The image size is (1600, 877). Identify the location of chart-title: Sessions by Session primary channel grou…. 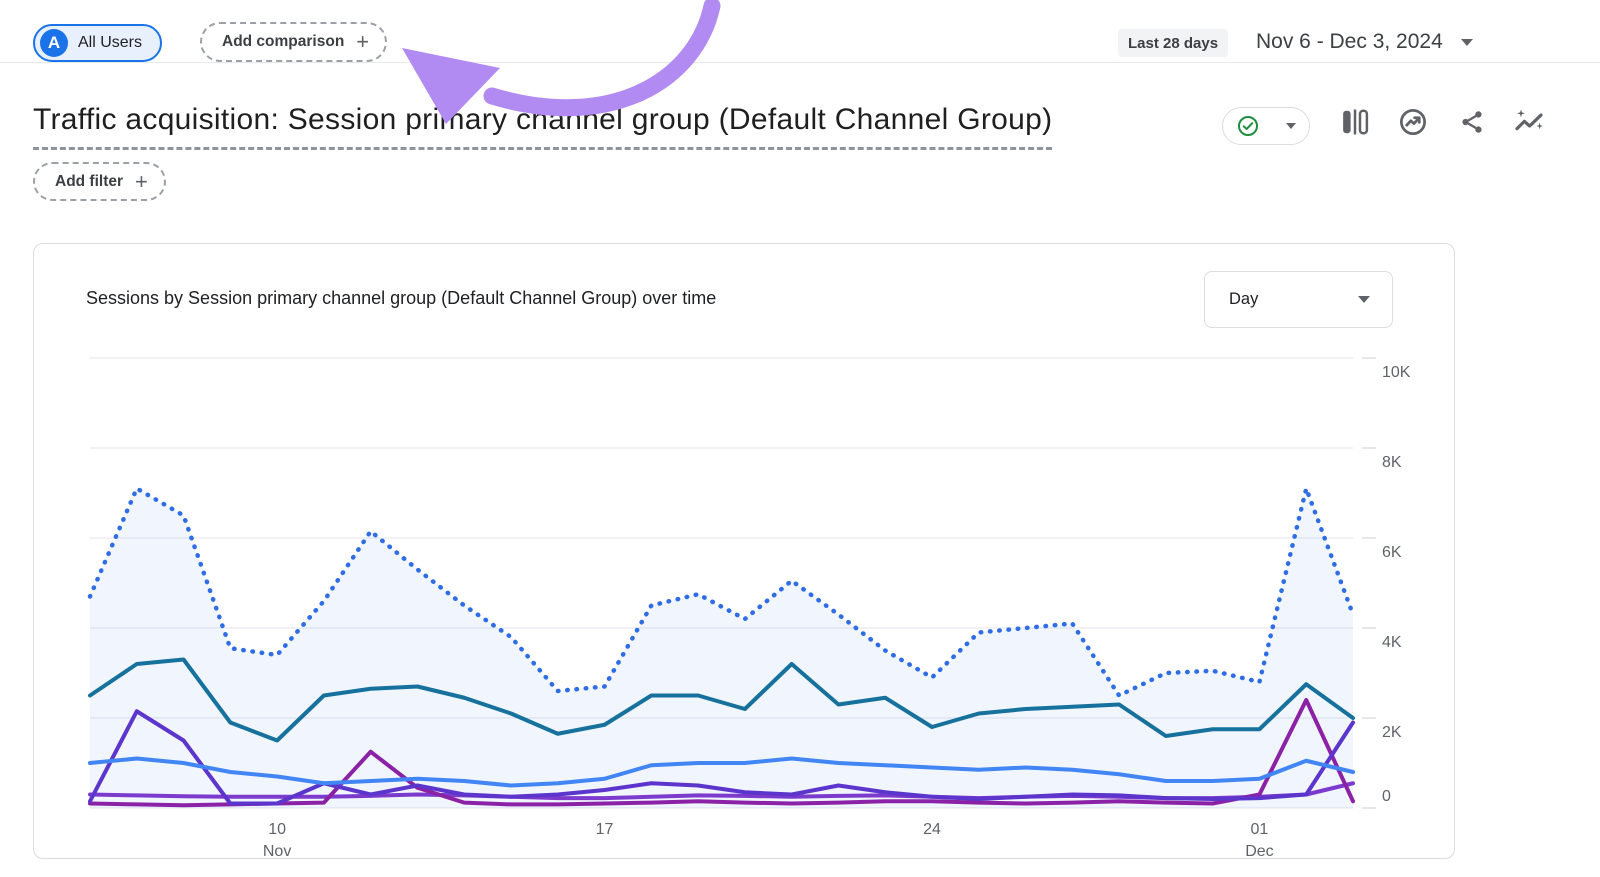
(401, 298).